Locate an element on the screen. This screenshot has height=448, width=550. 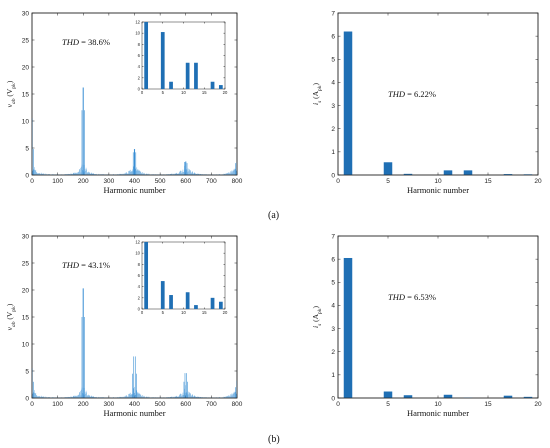
chart-b-right-ytick-label: 5 is located at coordinates (333, 283).